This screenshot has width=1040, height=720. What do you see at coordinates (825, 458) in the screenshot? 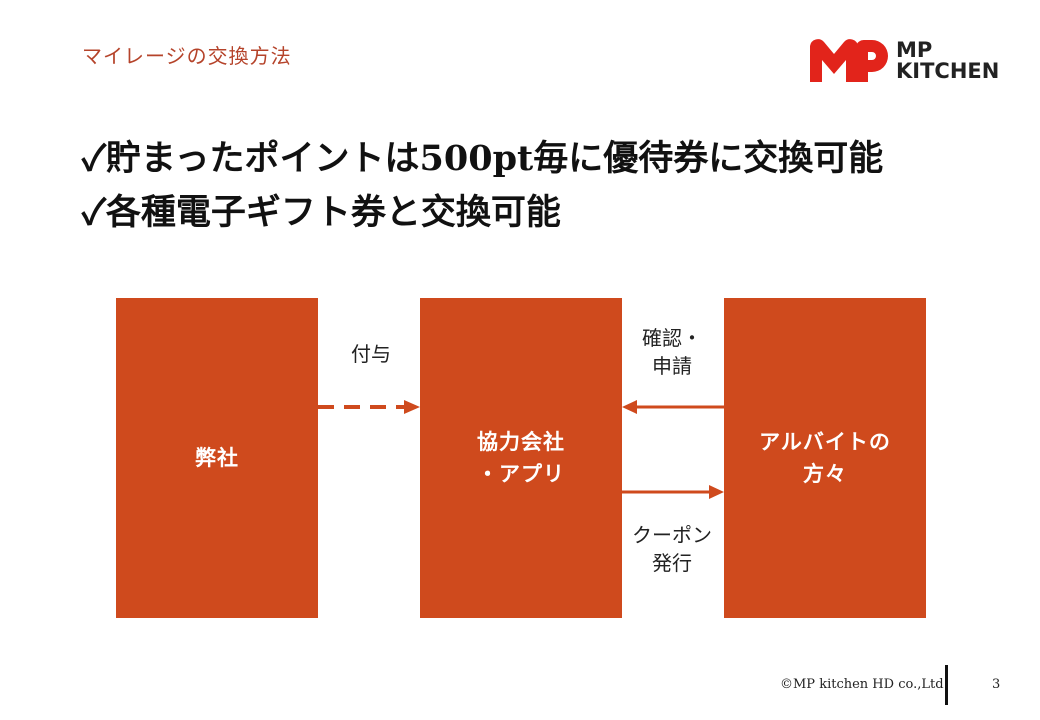
I see `box-part-timers: アルバイトの 方々` at bounding box center [825, 458].